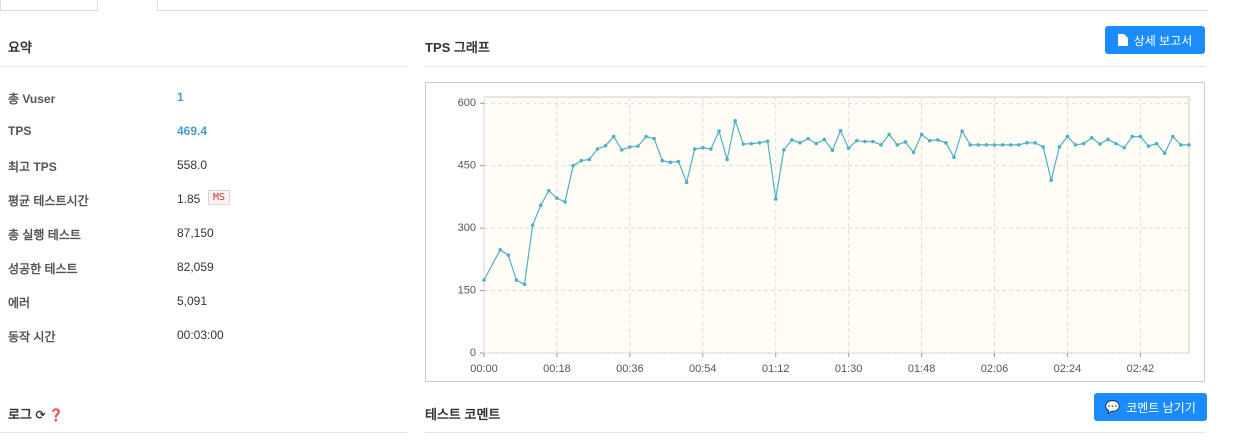  Describe the element at coordinates (48, 201) in the screenshot. I see `summary-label: 평균 테스트시간` at that location.